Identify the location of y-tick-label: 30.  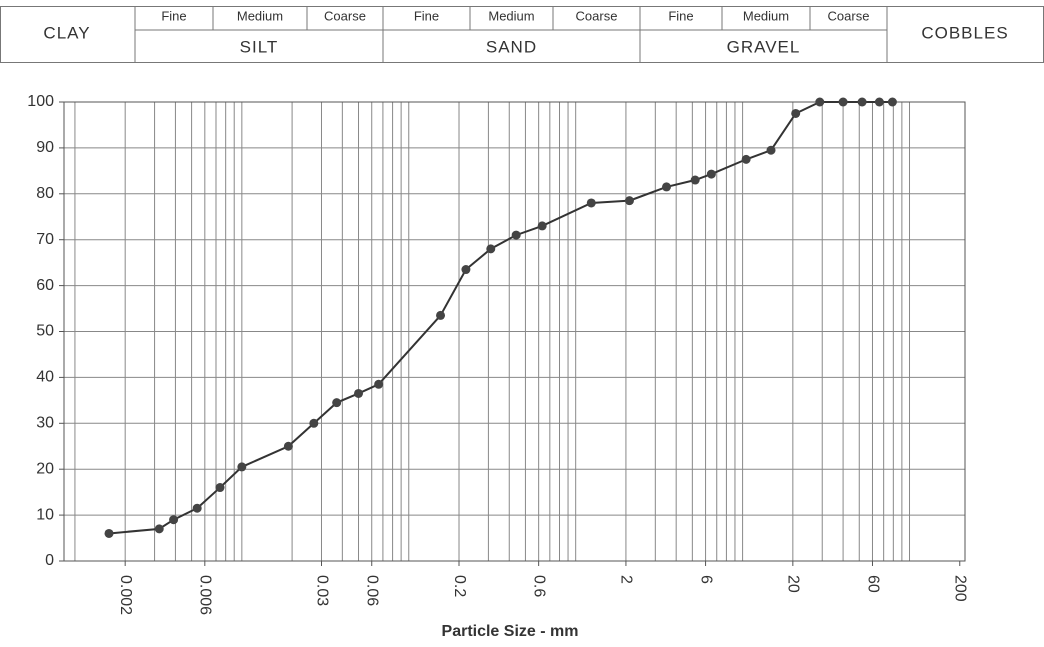
(45, 423).